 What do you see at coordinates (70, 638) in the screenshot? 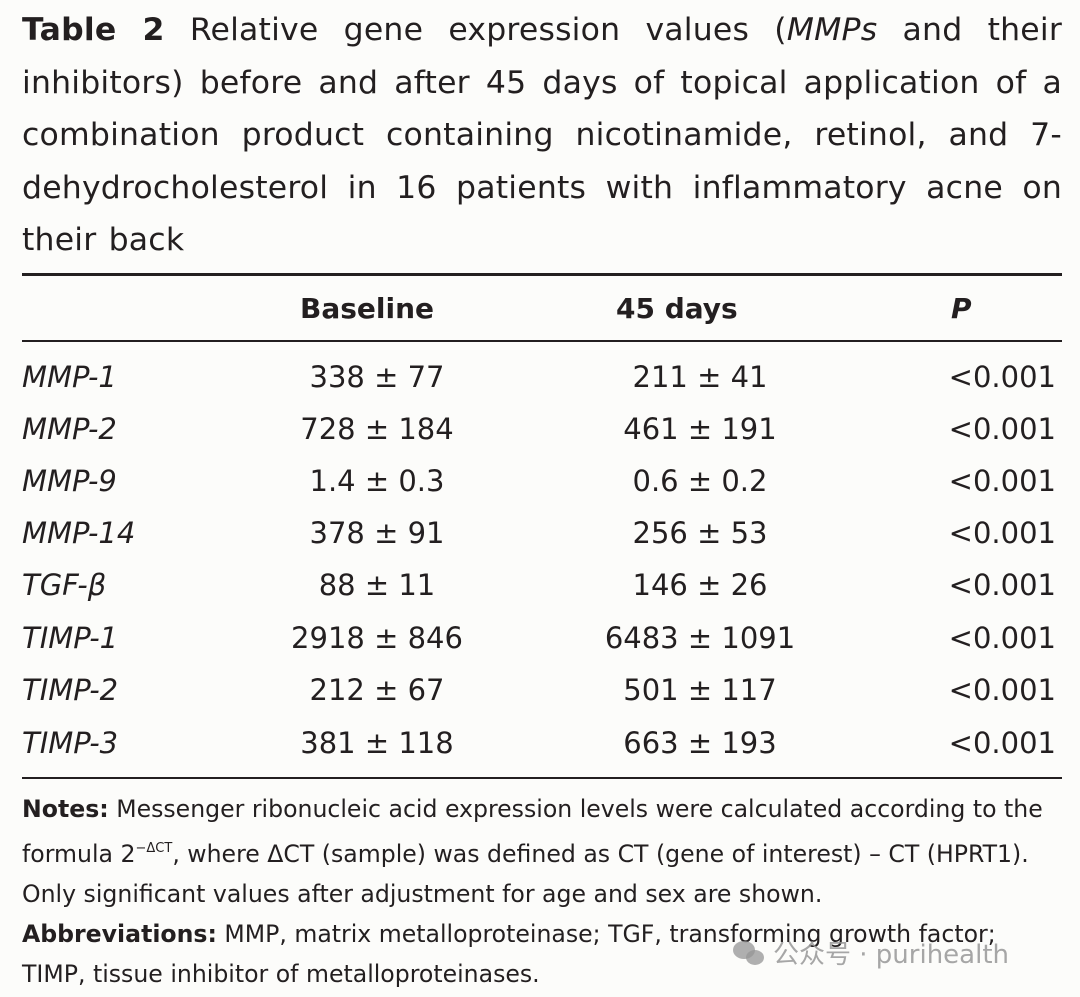
I see `gene-name: TIMP-1` at bounding box center [70, 638].